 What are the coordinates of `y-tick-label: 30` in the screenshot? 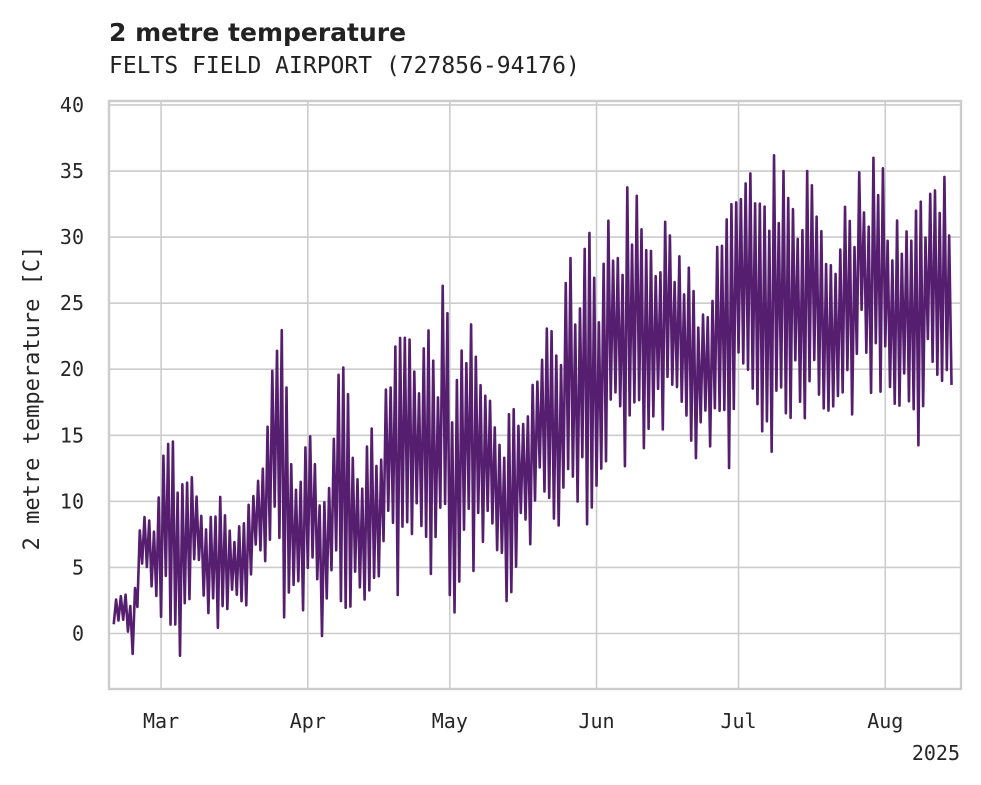 It's located at (72, 237).